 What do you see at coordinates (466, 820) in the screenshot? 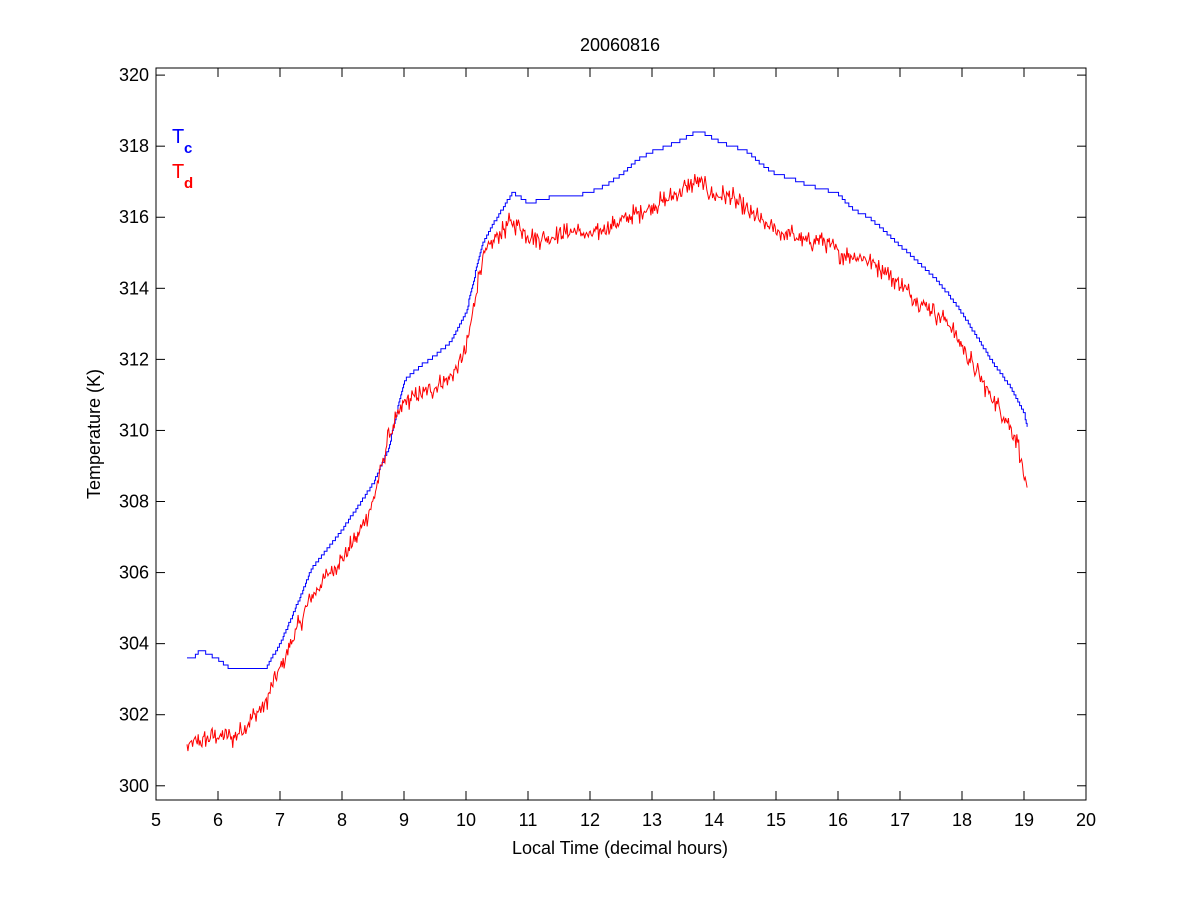
I see `x-tick-label: 10` at bounding box center [466, 820].